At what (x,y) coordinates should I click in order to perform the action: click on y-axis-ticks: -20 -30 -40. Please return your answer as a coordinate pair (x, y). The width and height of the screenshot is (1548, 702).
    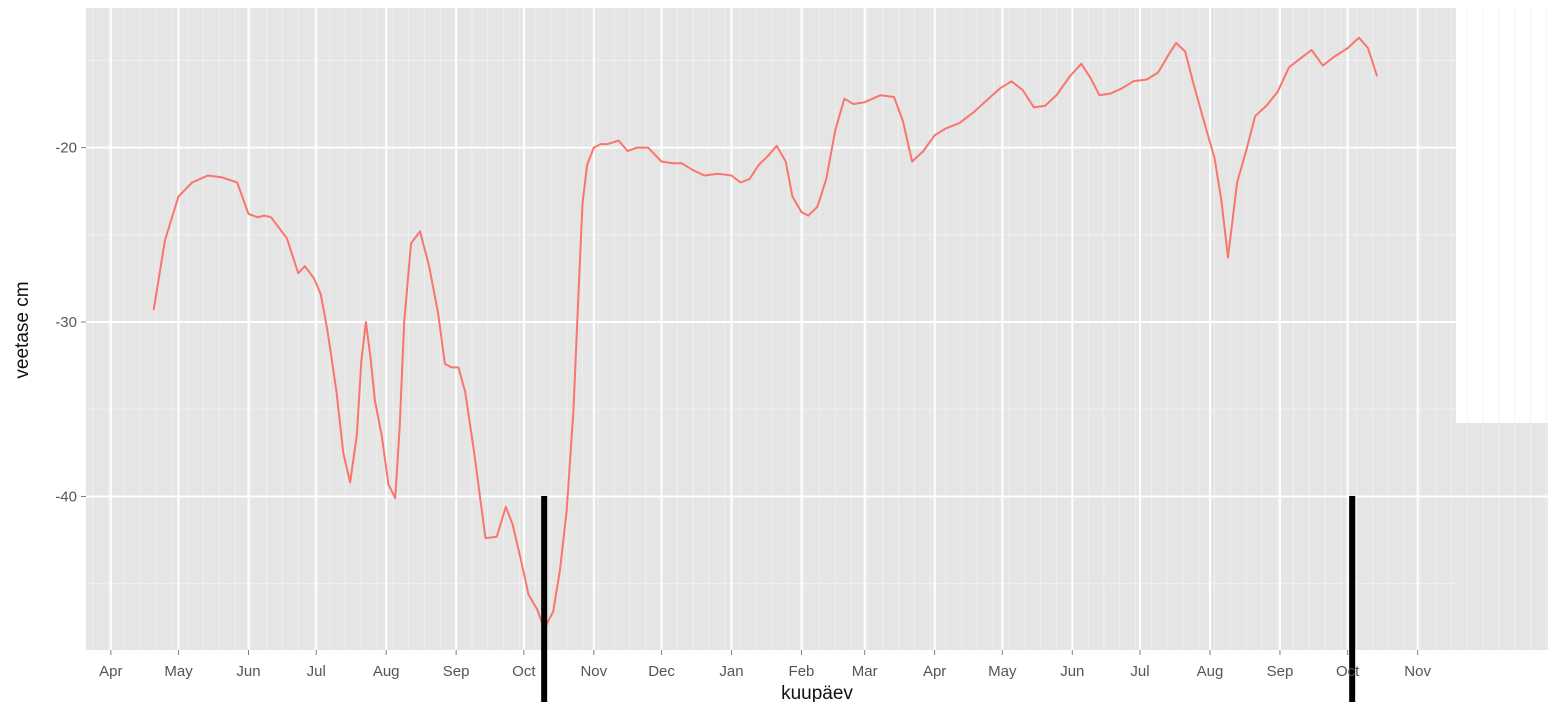
    Looking at the image, I should click on (70, 322).